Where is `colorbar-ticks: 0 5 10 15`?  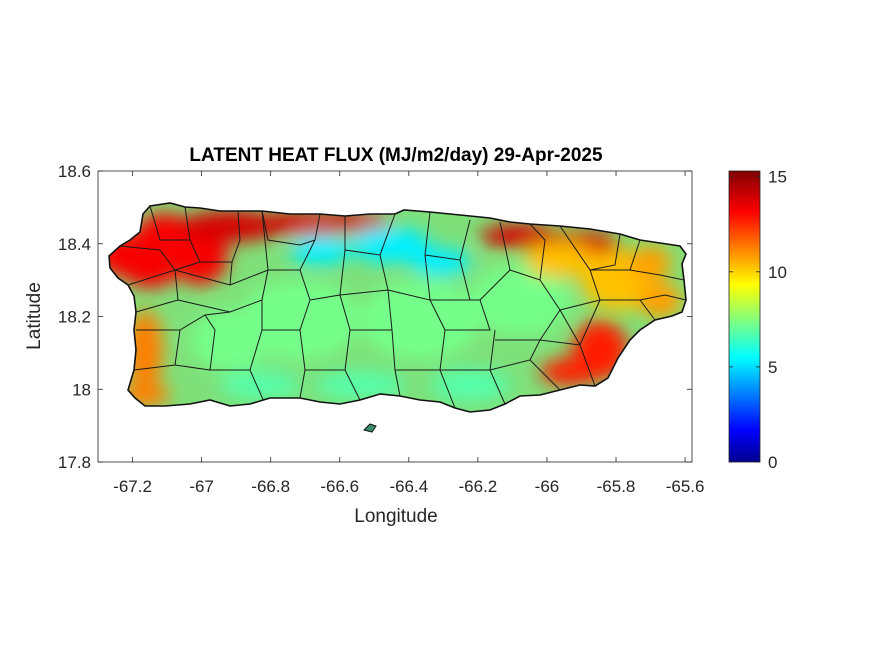 colorbar-ticks: 0 5 10 15 is located at coordinates (758, 320).